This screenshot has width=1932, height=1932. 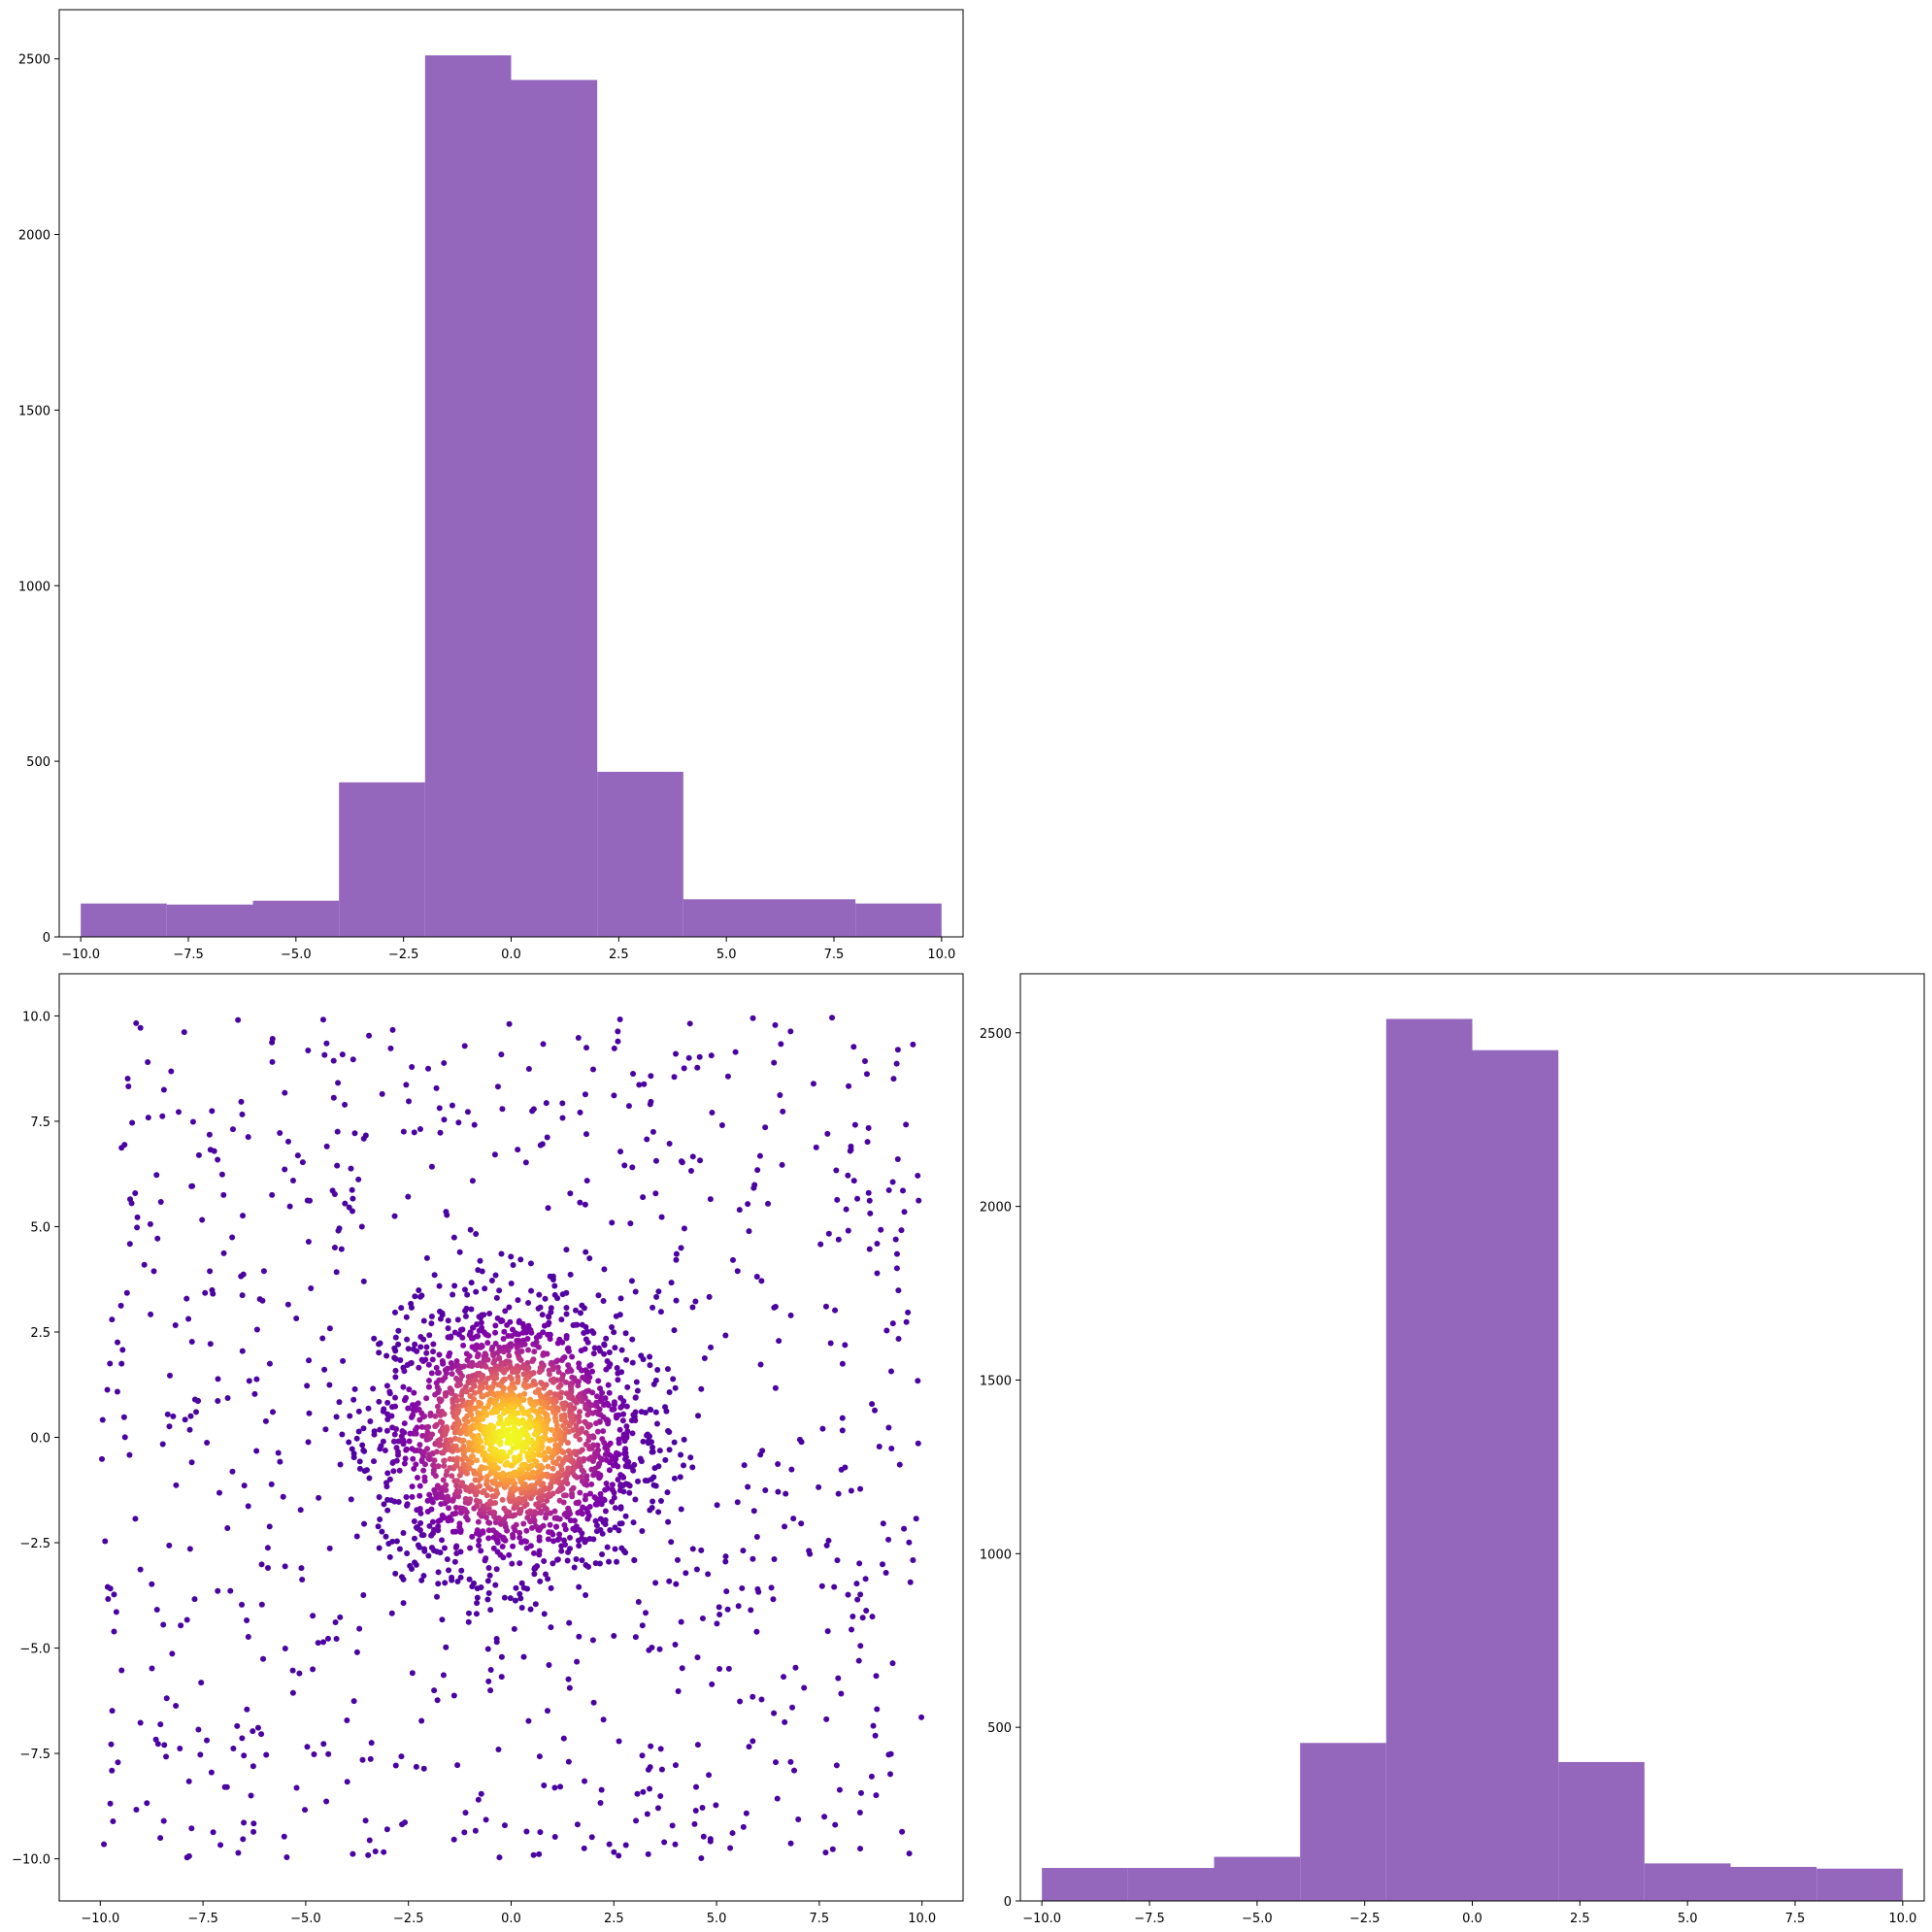 I want to click on y-tick-label: 500, so click(x=38, y=763).